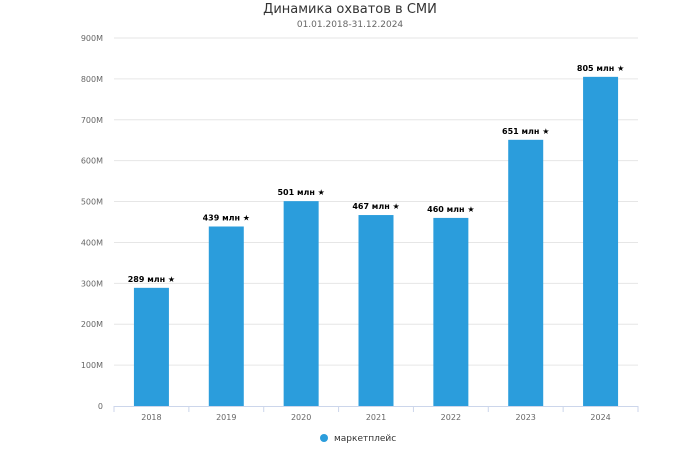 This screenshot has width=700, height=450. What do you see at coordinates (92, 38) in the screenshot?
I see `y-tick-label: 900M` at bounding box center [92, 38].